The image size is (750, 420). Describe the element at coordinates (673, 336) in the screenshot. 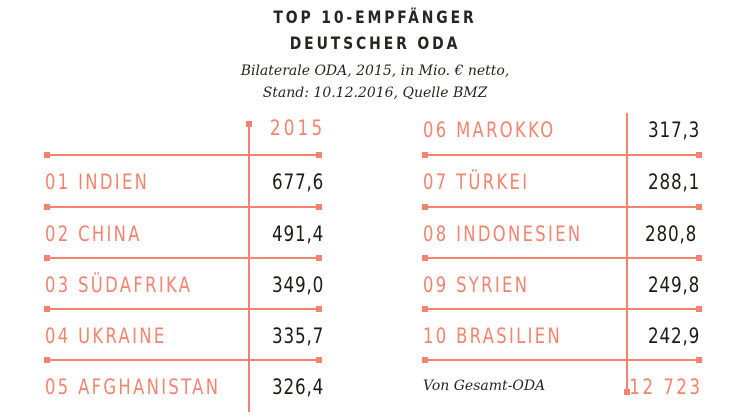

I see `row-value: 242,9` at that location.